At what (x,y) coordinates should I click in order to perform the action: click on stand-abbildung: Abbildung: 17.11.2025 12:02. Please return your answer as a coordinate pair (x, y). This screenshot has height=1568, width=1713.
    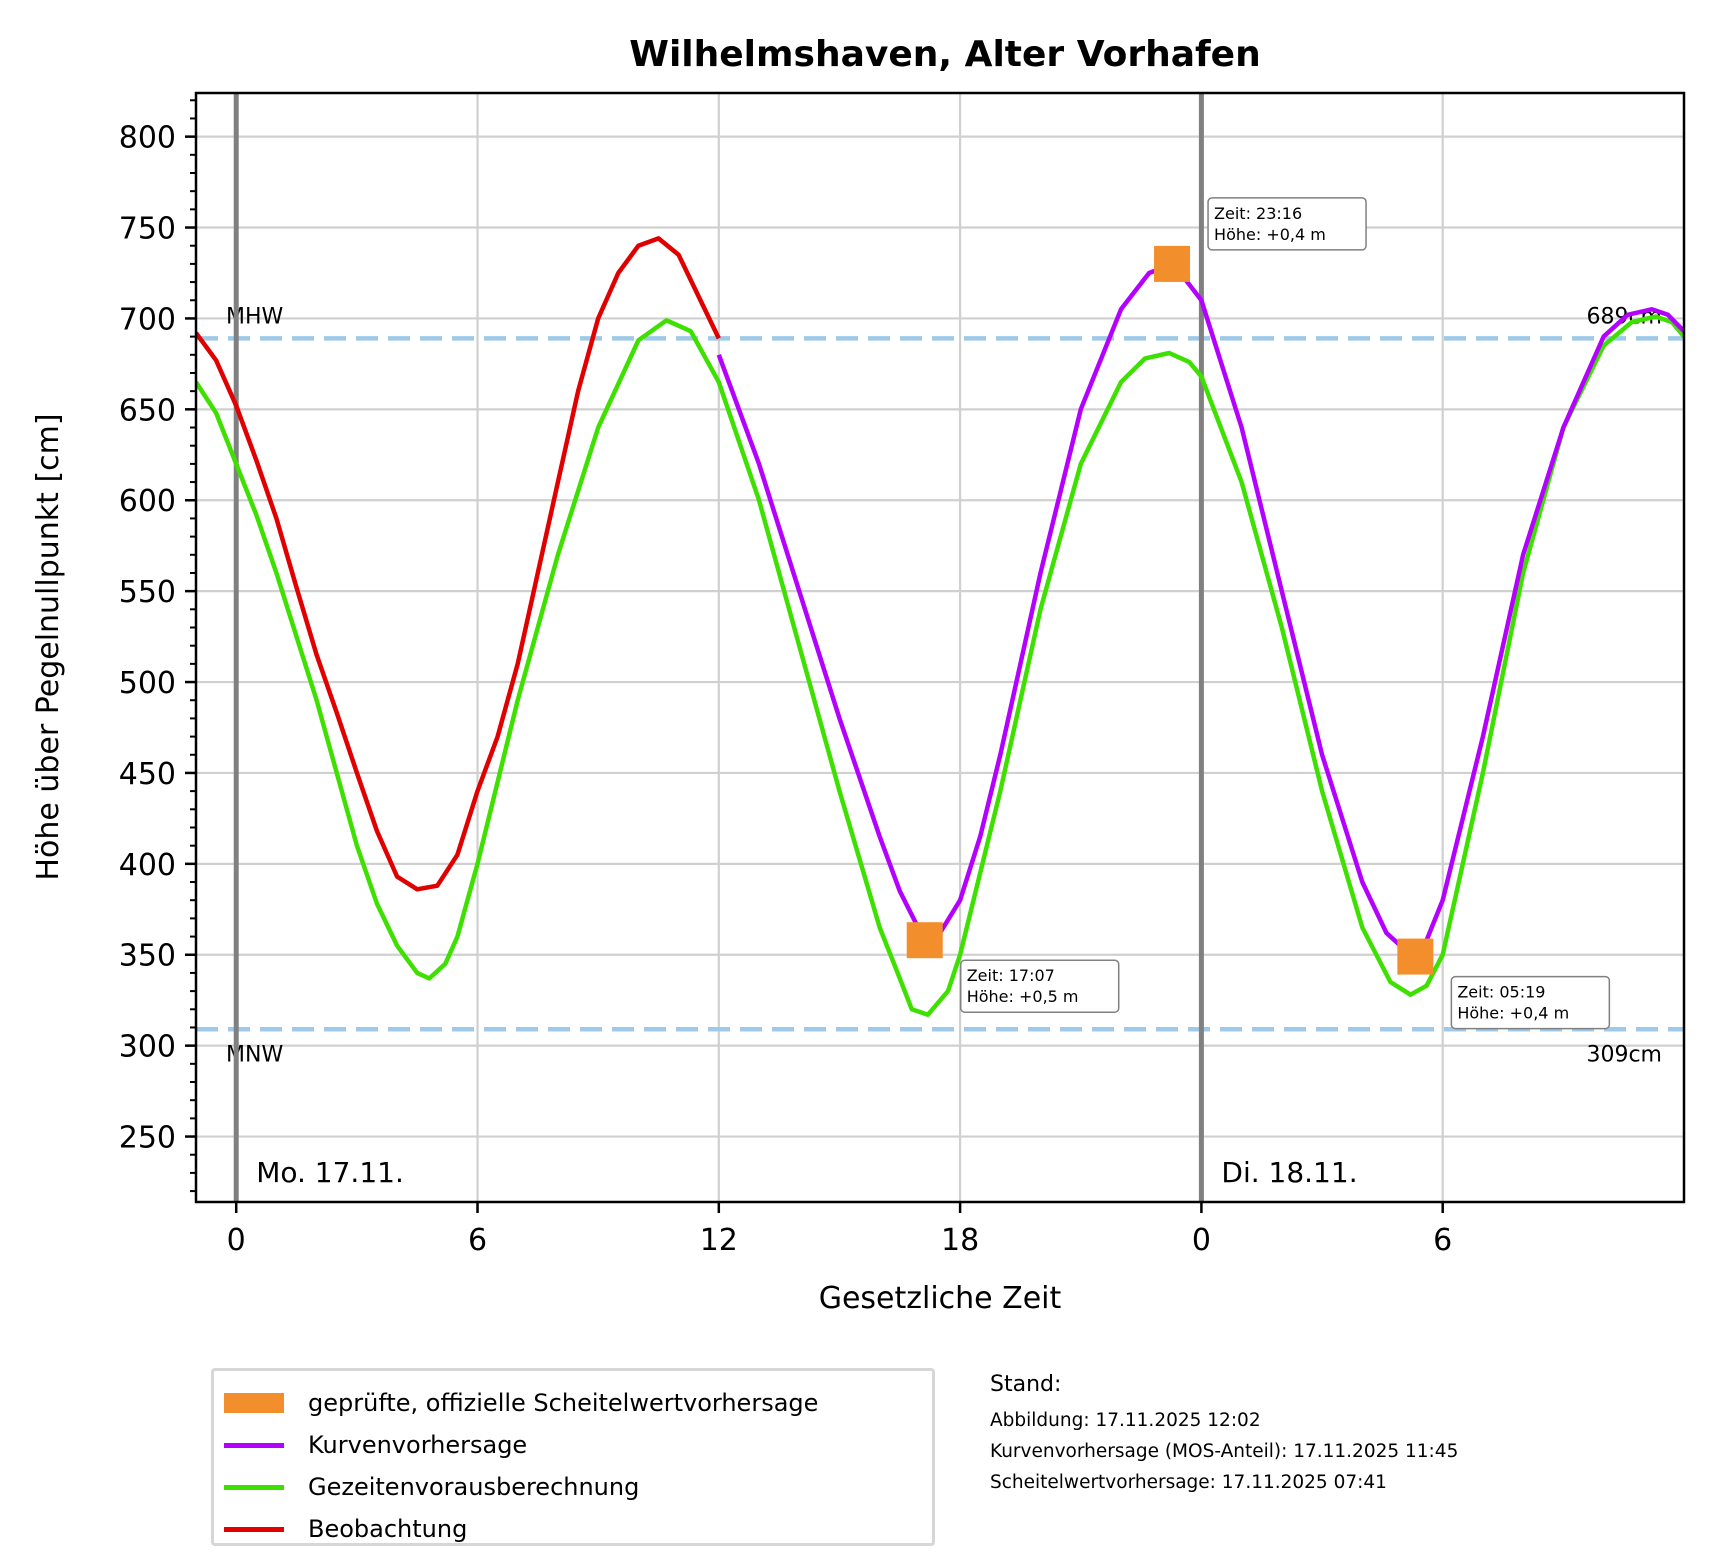
    Looking at the image, I should click on (1125, 1420).